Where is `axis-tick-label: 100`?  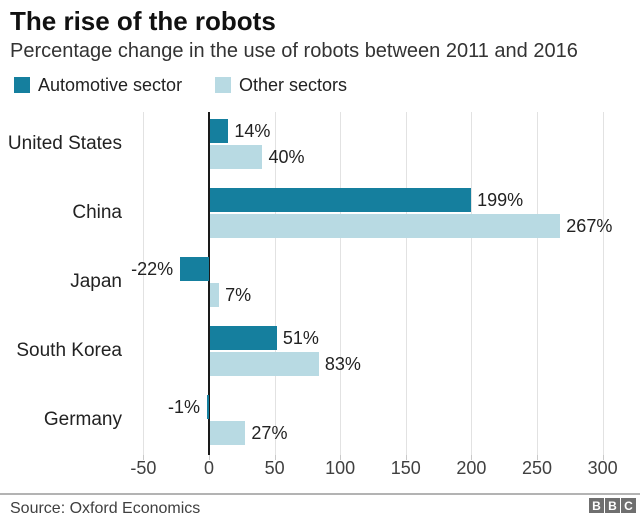 axis-tick-label: 100 is located at coordinates (340, 468).